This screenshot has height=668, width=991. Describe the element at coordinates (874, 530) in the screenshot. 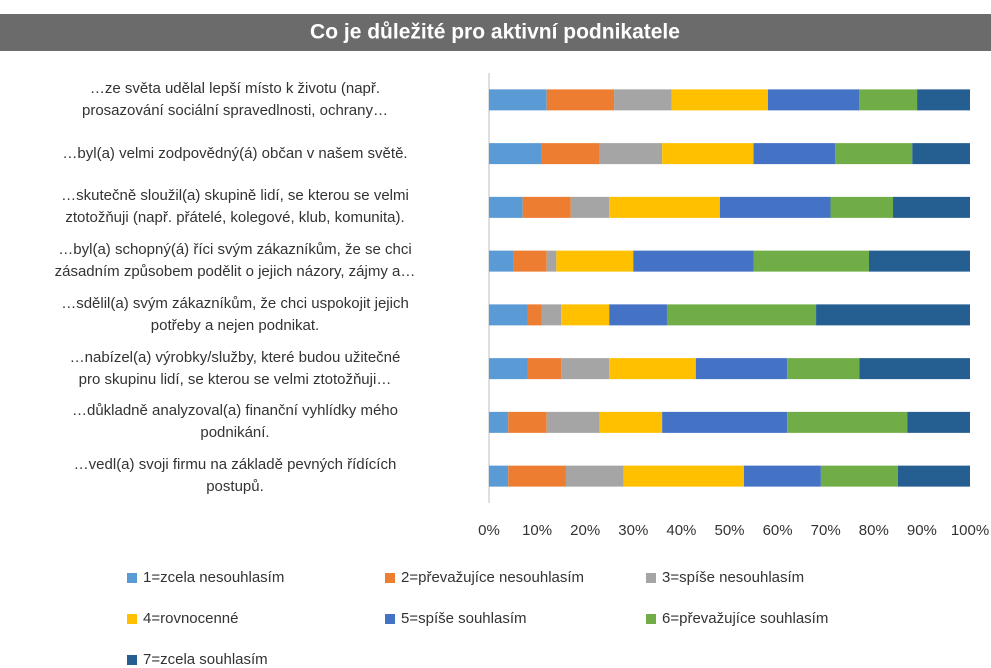

I see `x-tick-label: 80%` at that location.